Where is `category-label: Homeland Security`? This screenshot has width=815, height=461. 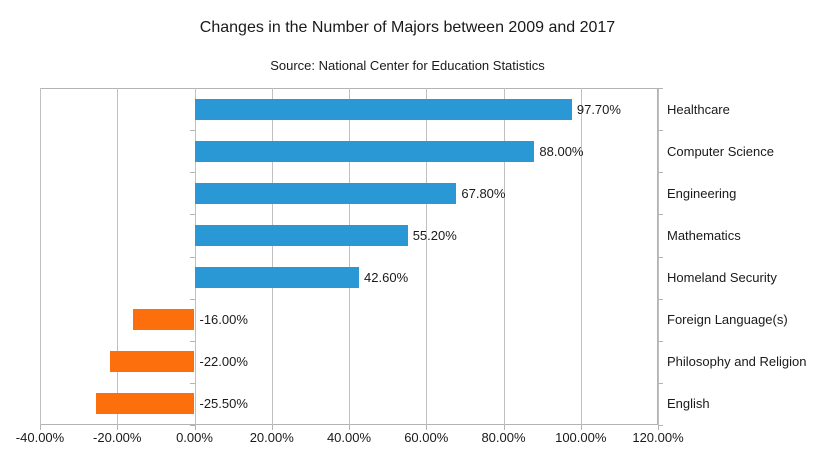
category-label: Homeland Security is located at coordinates (722, 278).